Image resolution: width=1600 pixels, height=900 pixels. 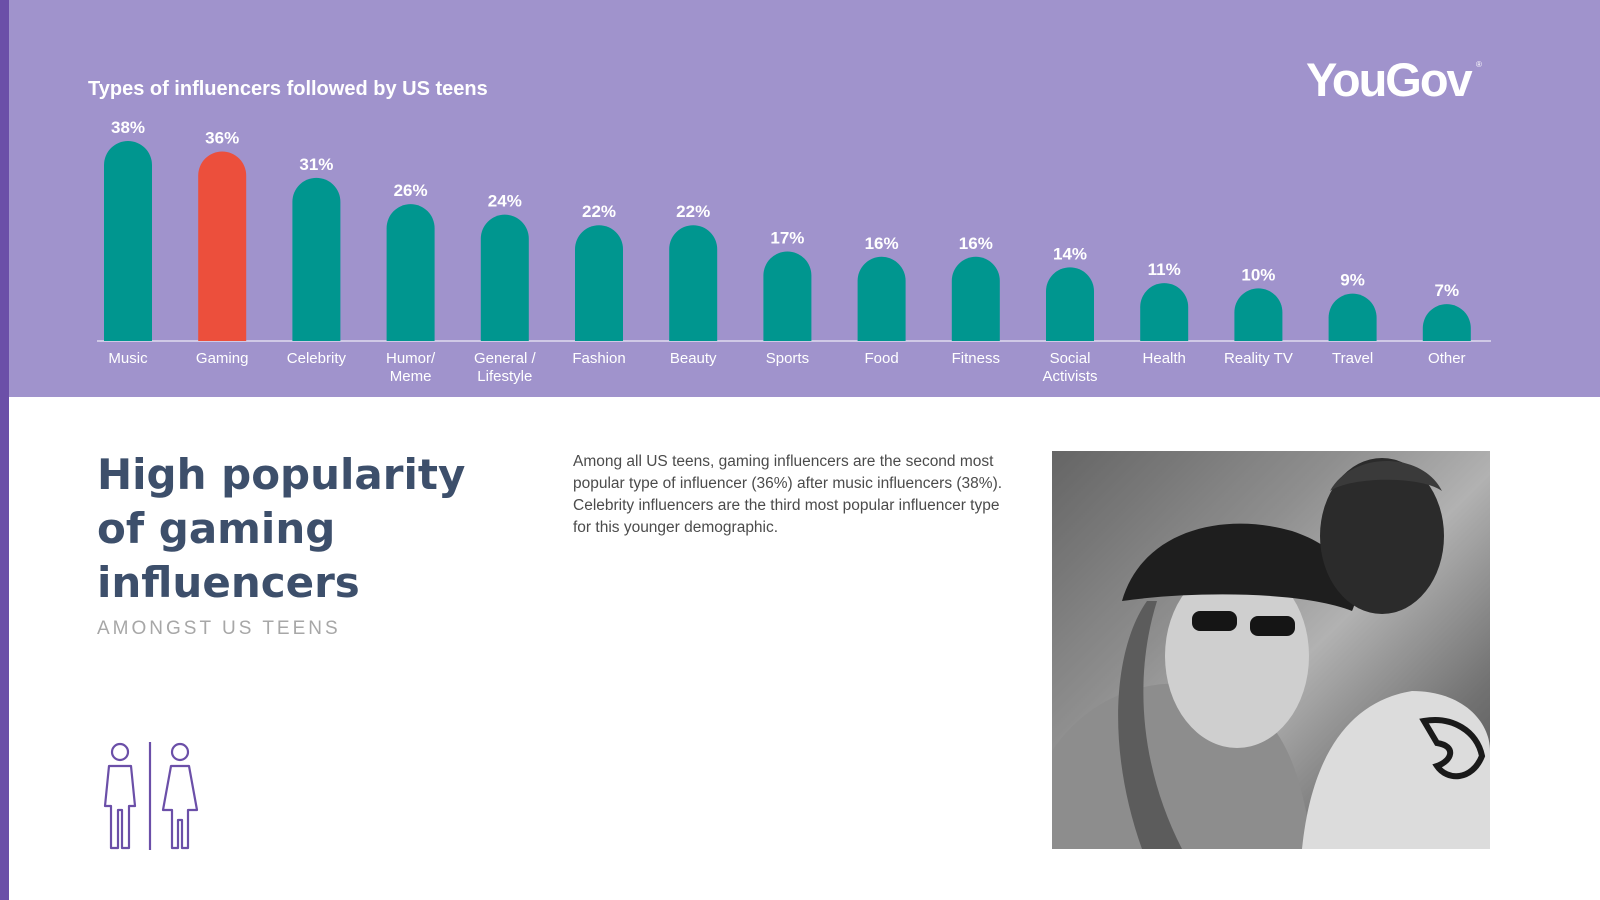 What do you see at coordinates (151, 796) in the screenshot?
I see `man-woman-icon` at bounding box center [151, 796].